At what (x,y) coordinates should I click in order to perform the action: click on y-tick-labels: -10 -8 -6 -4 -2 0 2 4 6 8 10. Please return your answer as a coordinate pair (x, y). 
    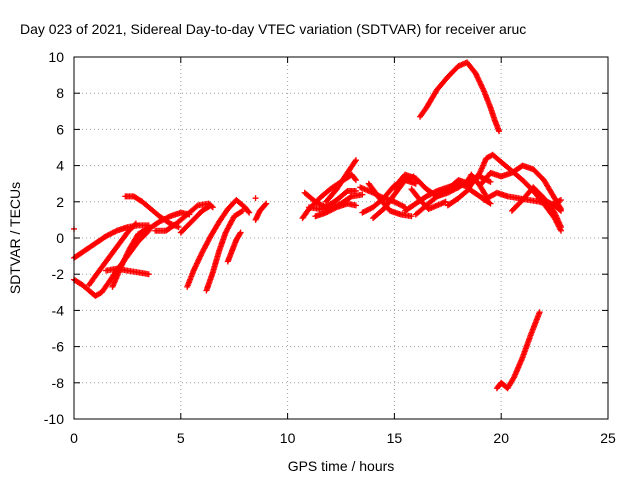
    Looking at the image, I should click on (54, 238).